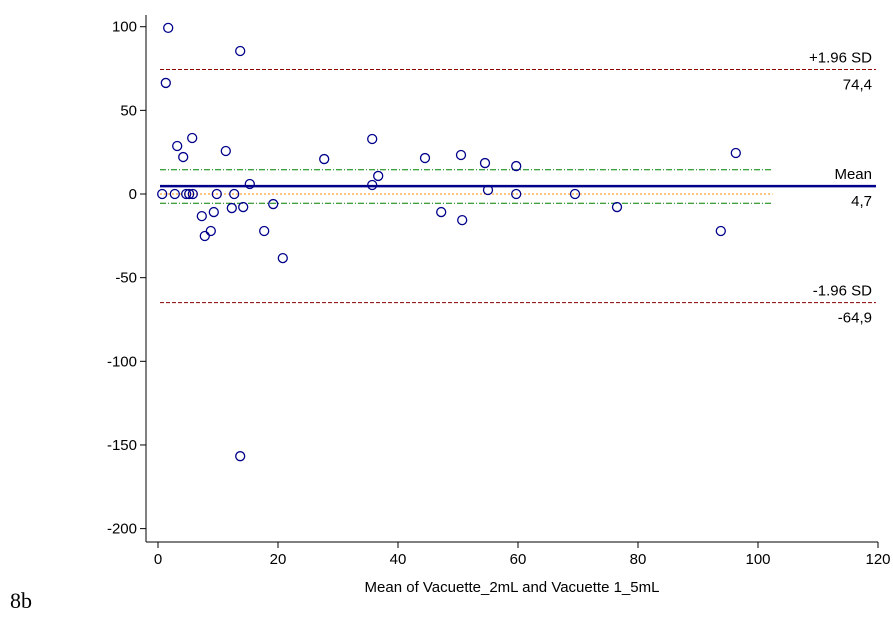 The image size is (893, 617). What do you see at coordinates (398, 559) in the screenshot?
I see `x-tick-label: 40` at bounding box center [398, 559].